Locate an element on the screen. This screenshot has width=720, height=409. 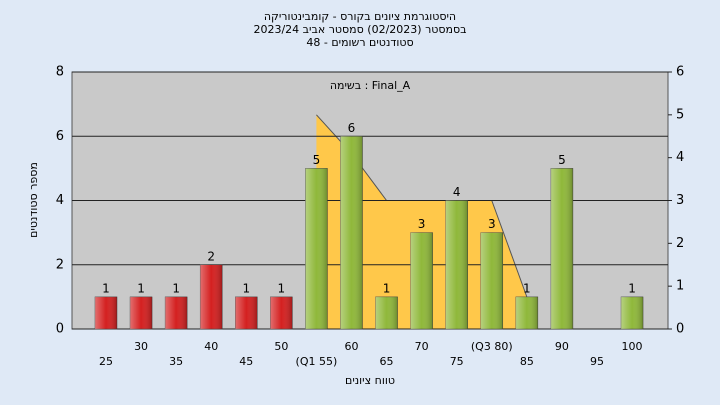
x-tick-label: 65 is located at coordinates (387, 361).